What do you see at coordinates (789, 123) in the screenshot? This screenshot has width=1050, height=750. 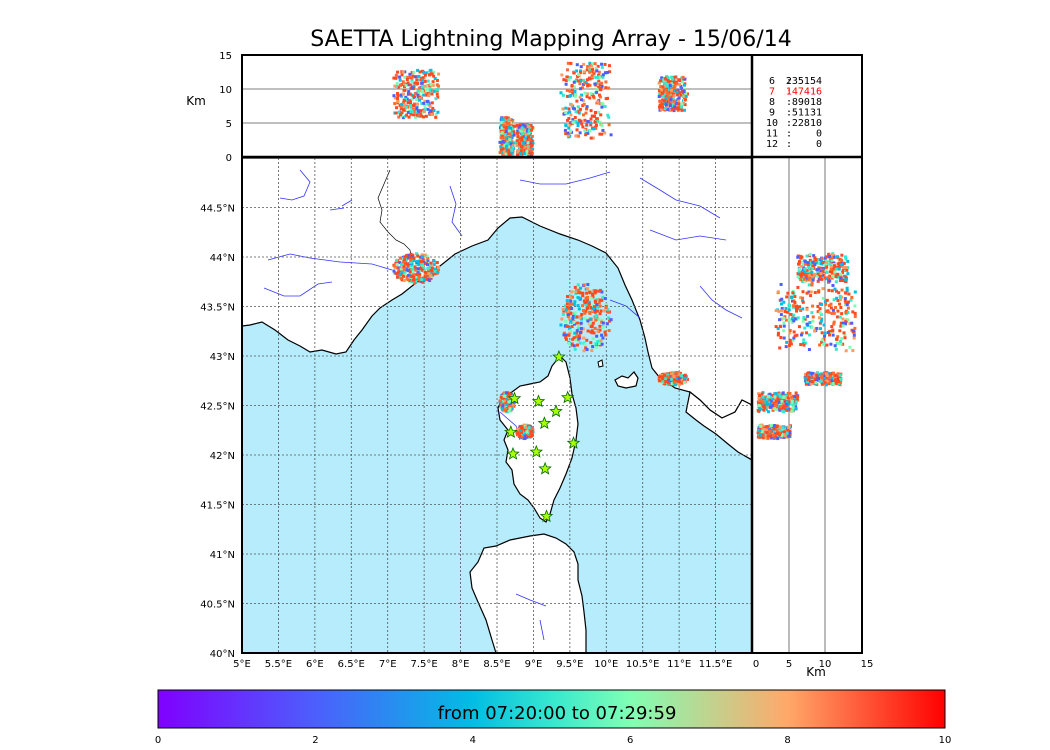 I see `count-row-colon: :` at bounding box center [789, 123].